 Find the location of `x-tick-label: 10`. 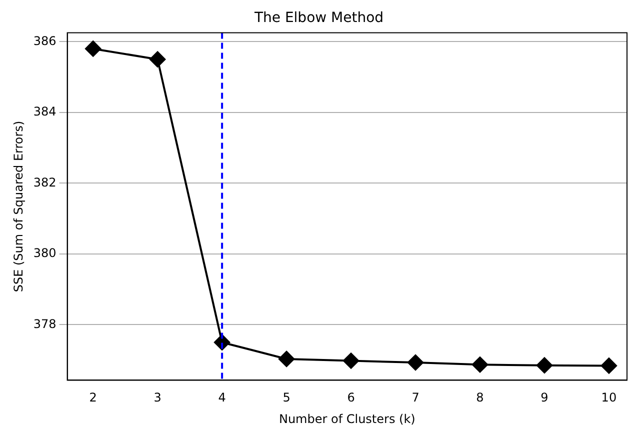

x-tick-label: 10 is located at coordinates (609, 397).